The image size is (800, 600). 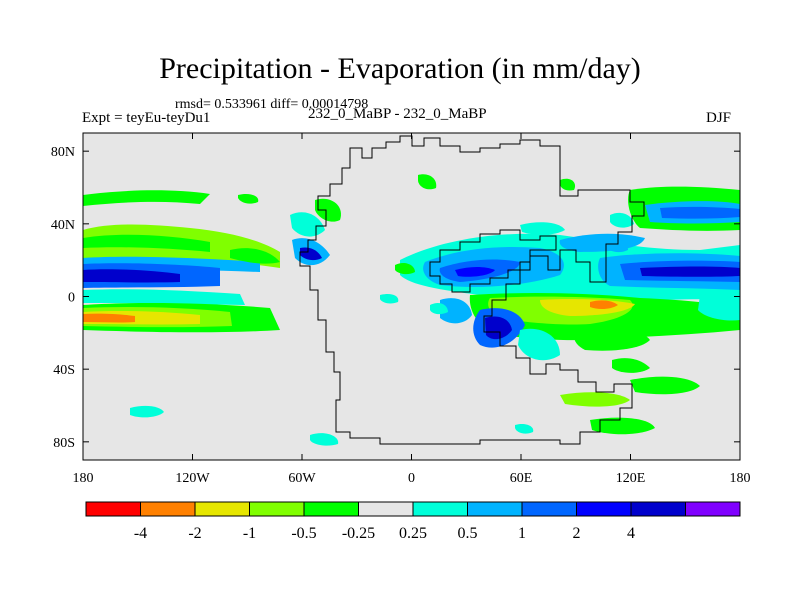 I want to click on colorbar-label: 1, so click(x=522, y=533).